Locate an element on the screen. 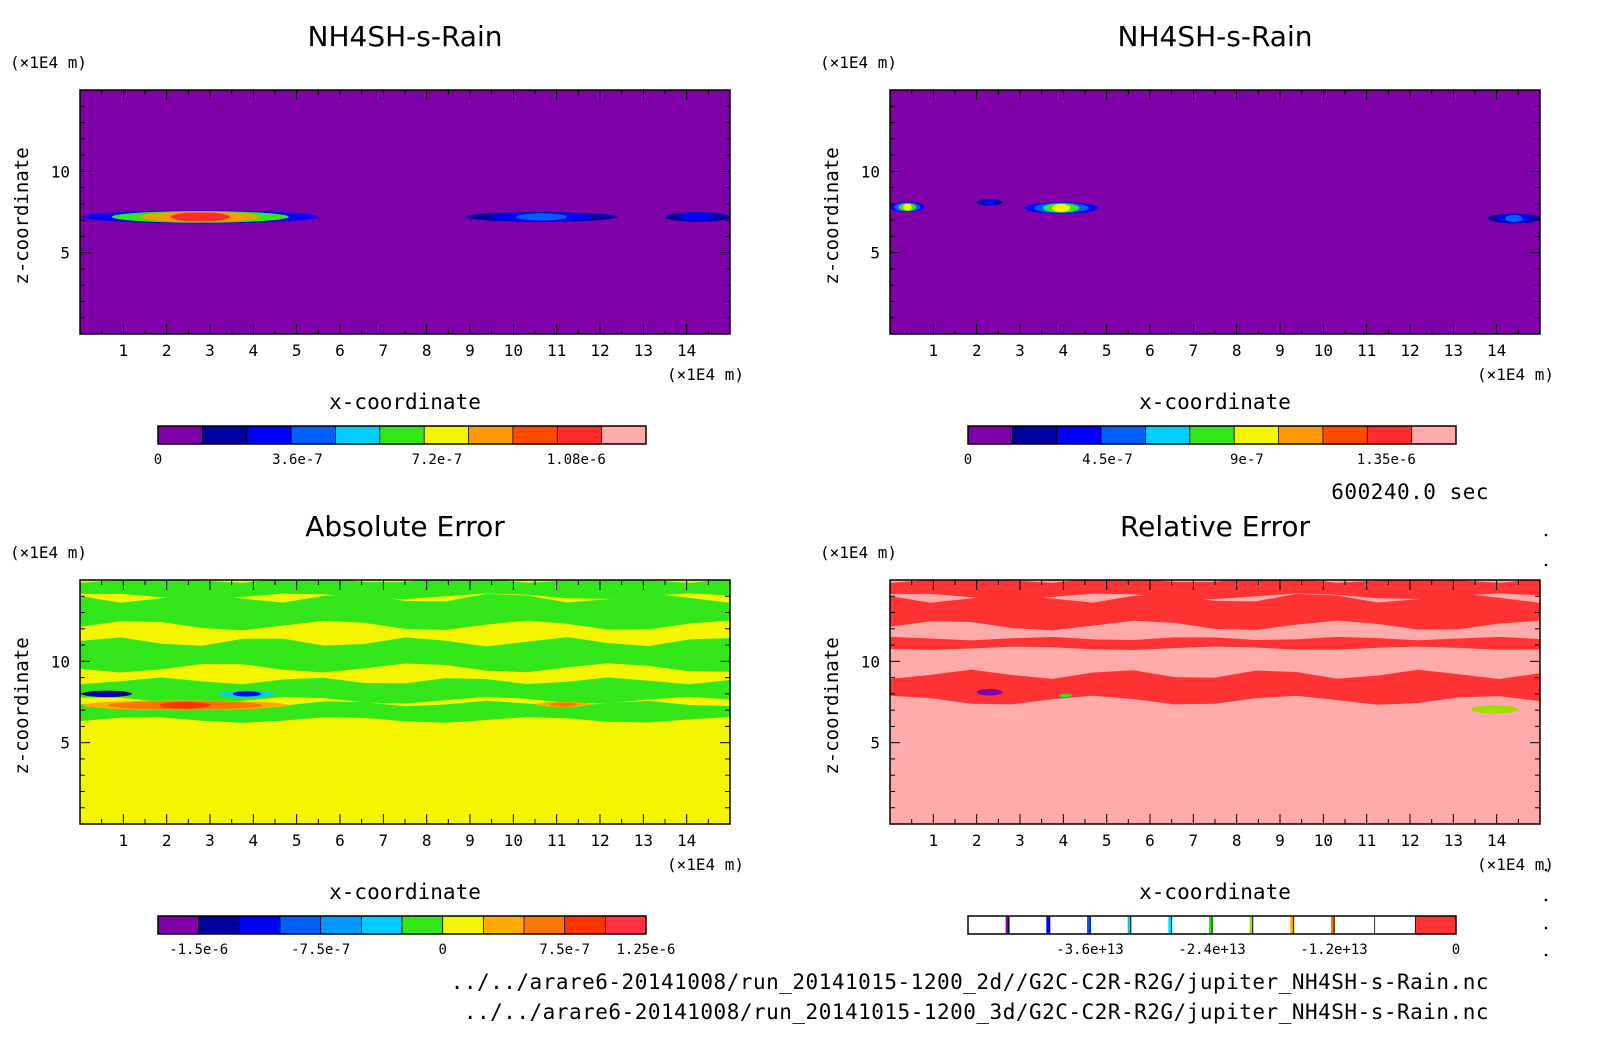  colorbar: 0 4.5e-7 9e-7 1.35e-6 is located at coordinates (1210, 446).